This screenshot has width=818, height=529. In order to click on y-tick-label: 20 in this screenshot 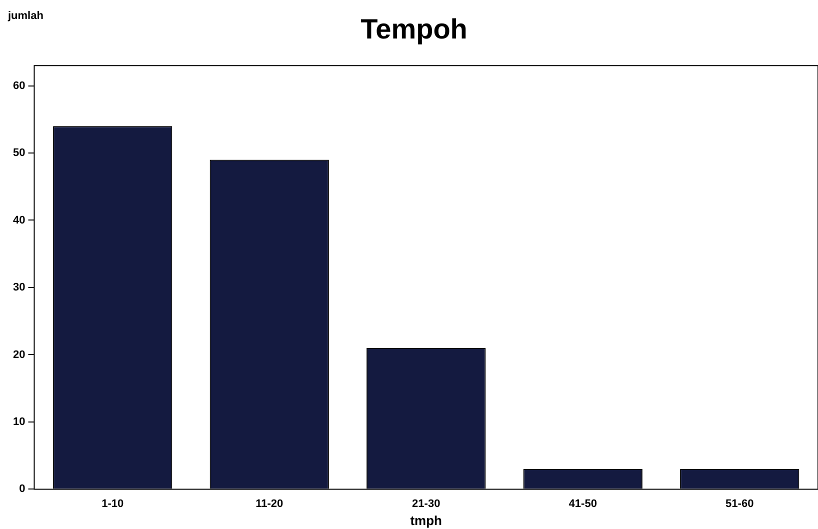, I will do `click(19, 354)`.